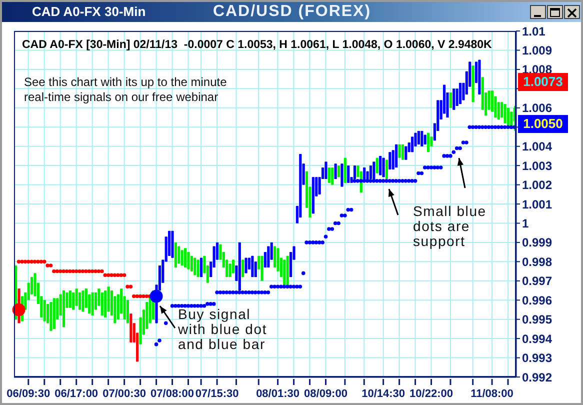 The width and height of the screenshot is (583, 405). Describe the element at coordinates (537, 281) in the screenshot. I see `y-tick-label: 0.997` at that location.